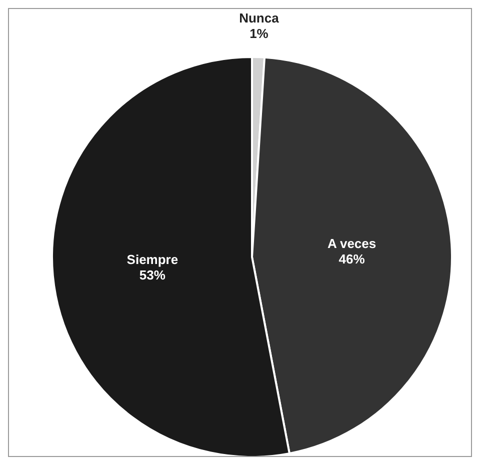  Describe the element at coordinates (352, 259) in the screenshot. I see `data-label: 46%` at that location.